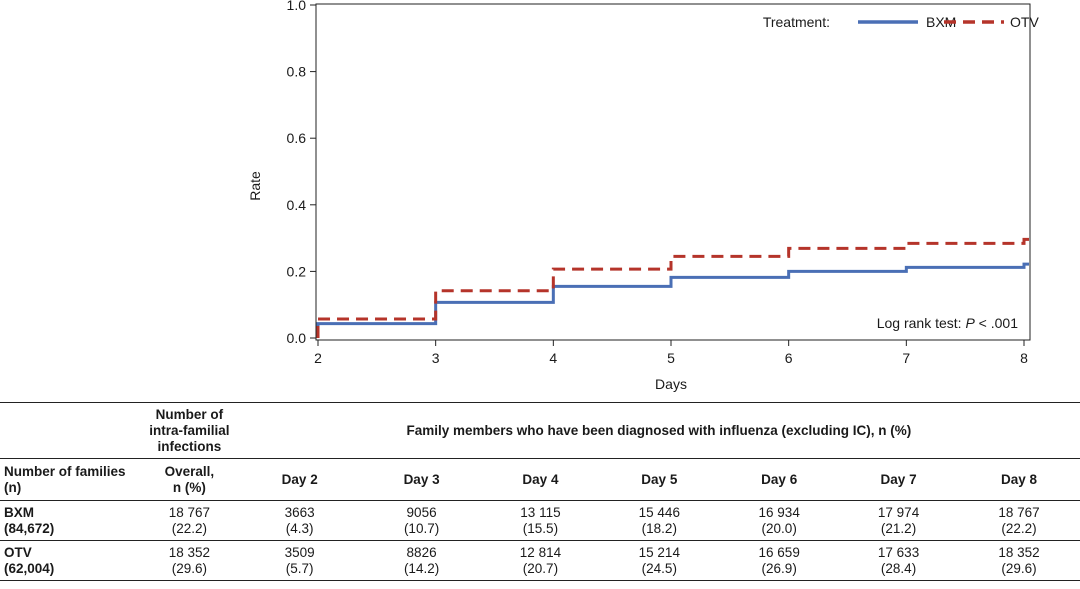 The image size is (1080, 589). Describe the element at coordinates (189, 560) in the screenshot. I see `overall-cell: 18 352 (29.6)` at that location.